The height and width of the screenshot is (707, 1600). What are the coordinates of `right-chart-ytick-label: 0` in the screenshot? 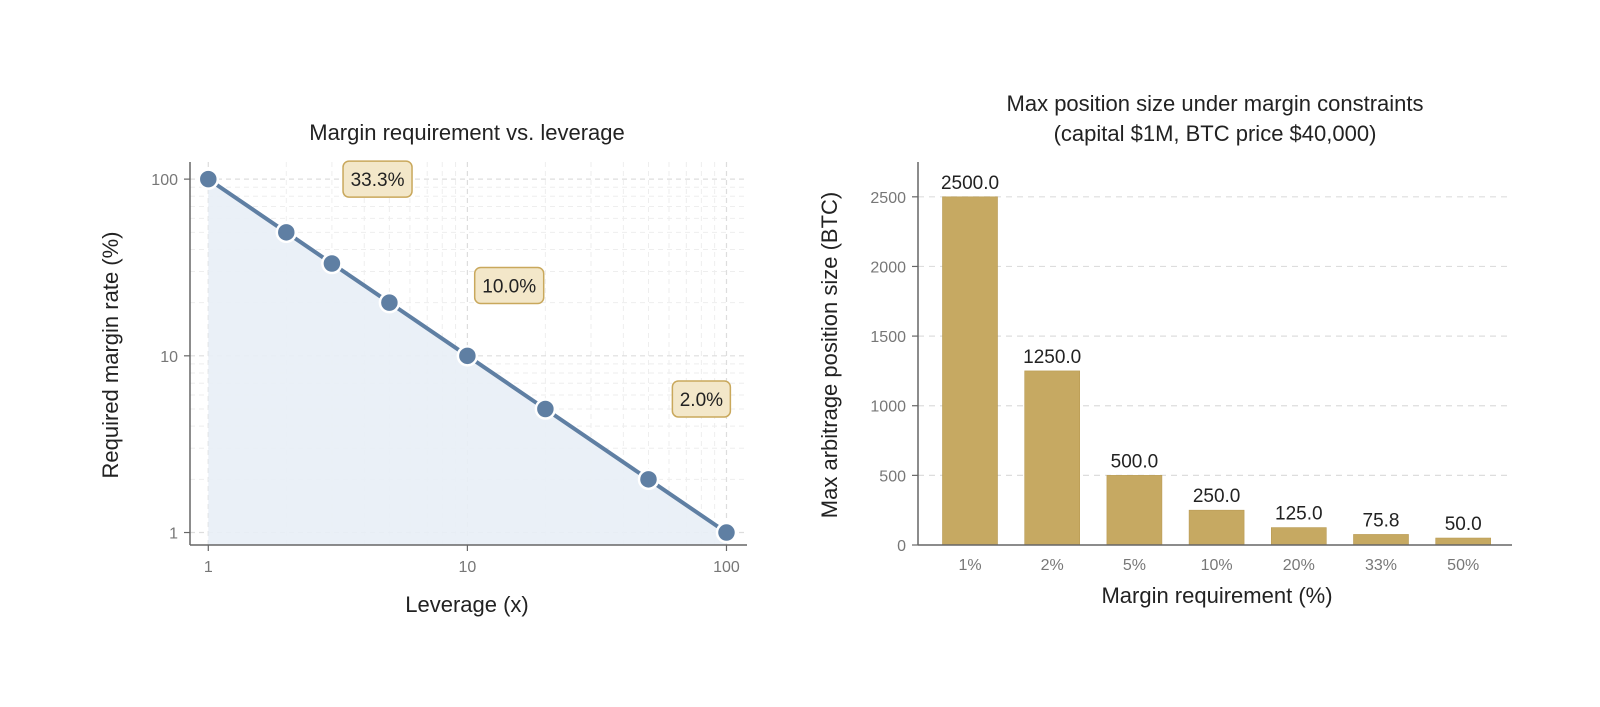 It's located at (901, 546).